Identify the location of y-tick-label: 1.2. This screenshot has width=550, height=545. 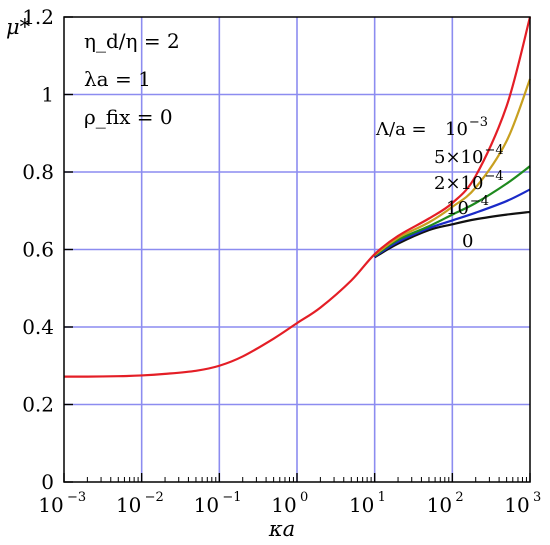
(38, 17).